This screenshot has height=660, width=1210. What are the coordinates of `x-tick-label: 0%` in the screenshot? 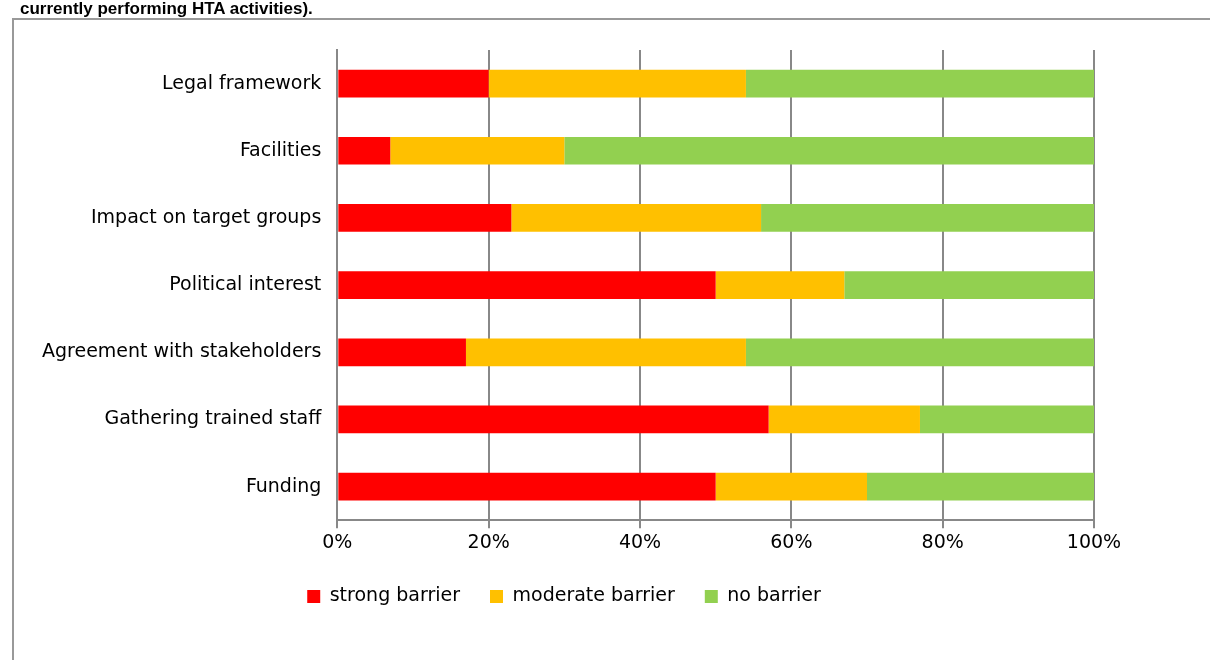 It's located at (337, 540).